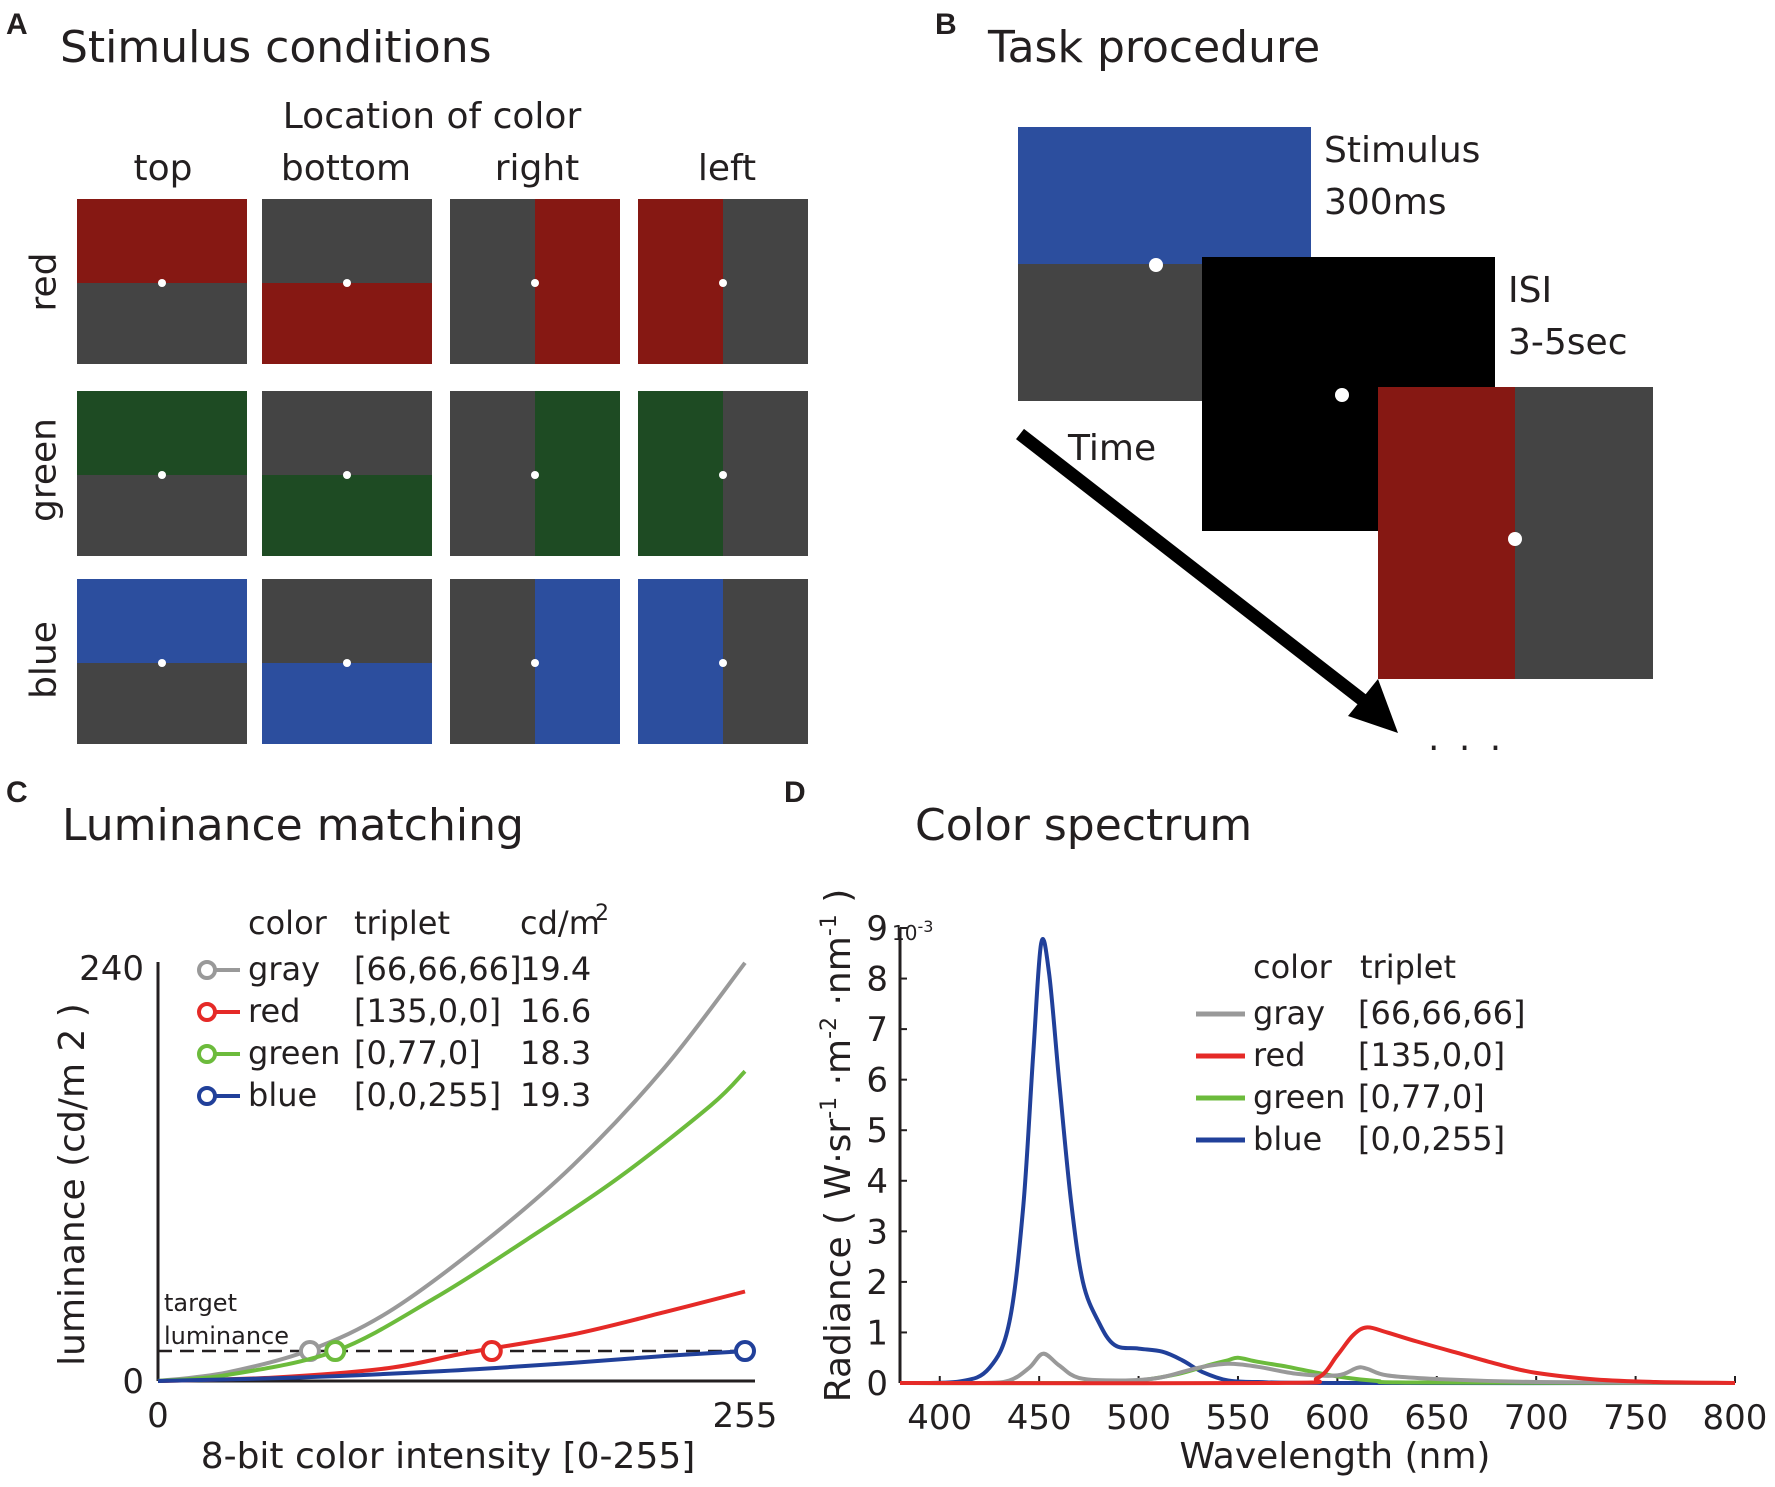 This screenshot has width=1775, height=1487. Describe the element at coordinates (877, 929) in the screenshot. I see `y-tick-label: 9` at that location.